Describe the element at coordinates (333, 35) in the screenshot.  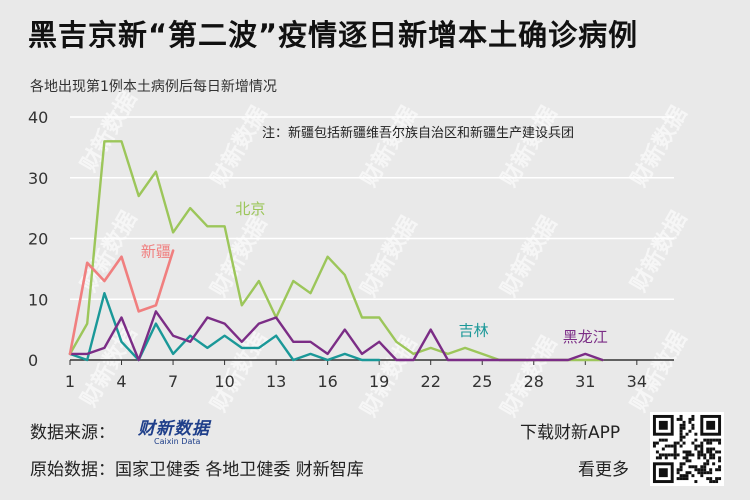
I see `chart-title: 黑吉京新“第二波”疫情逐日新增本土确诊病例` at that location.